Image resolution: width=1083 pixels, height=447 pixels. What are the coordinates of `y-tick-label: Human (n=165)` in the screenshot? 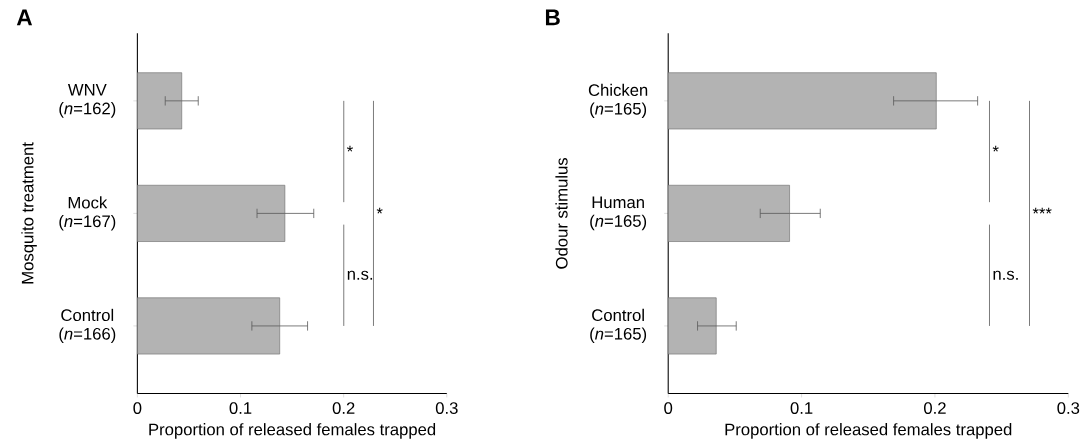 It's located at (618, 213).